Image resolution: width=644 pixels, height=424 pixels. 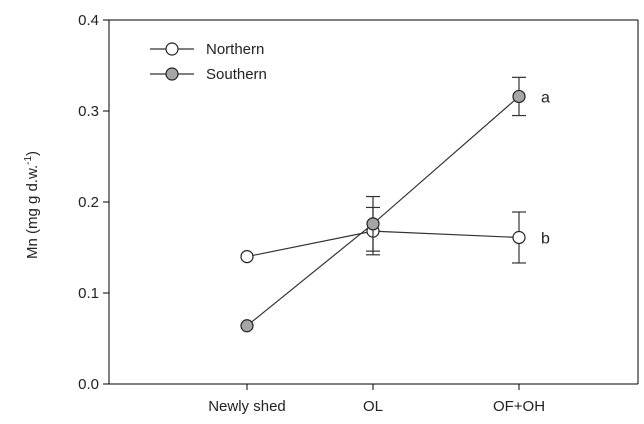 I want to click on legend: Northern Southern, so click(x=208, y=62).